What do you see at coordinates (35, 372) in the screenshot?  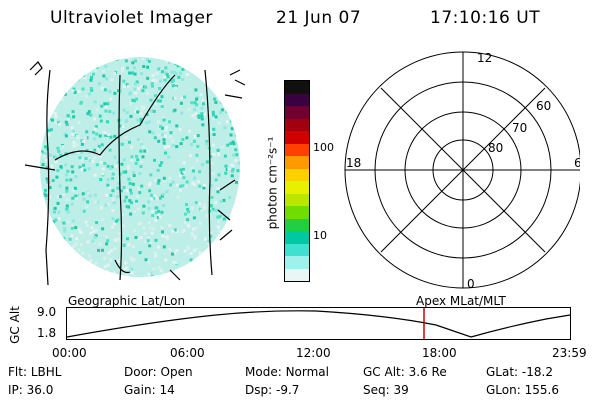 I see `status-flt: Flt: LBHL` at bounding box center [35, 372].